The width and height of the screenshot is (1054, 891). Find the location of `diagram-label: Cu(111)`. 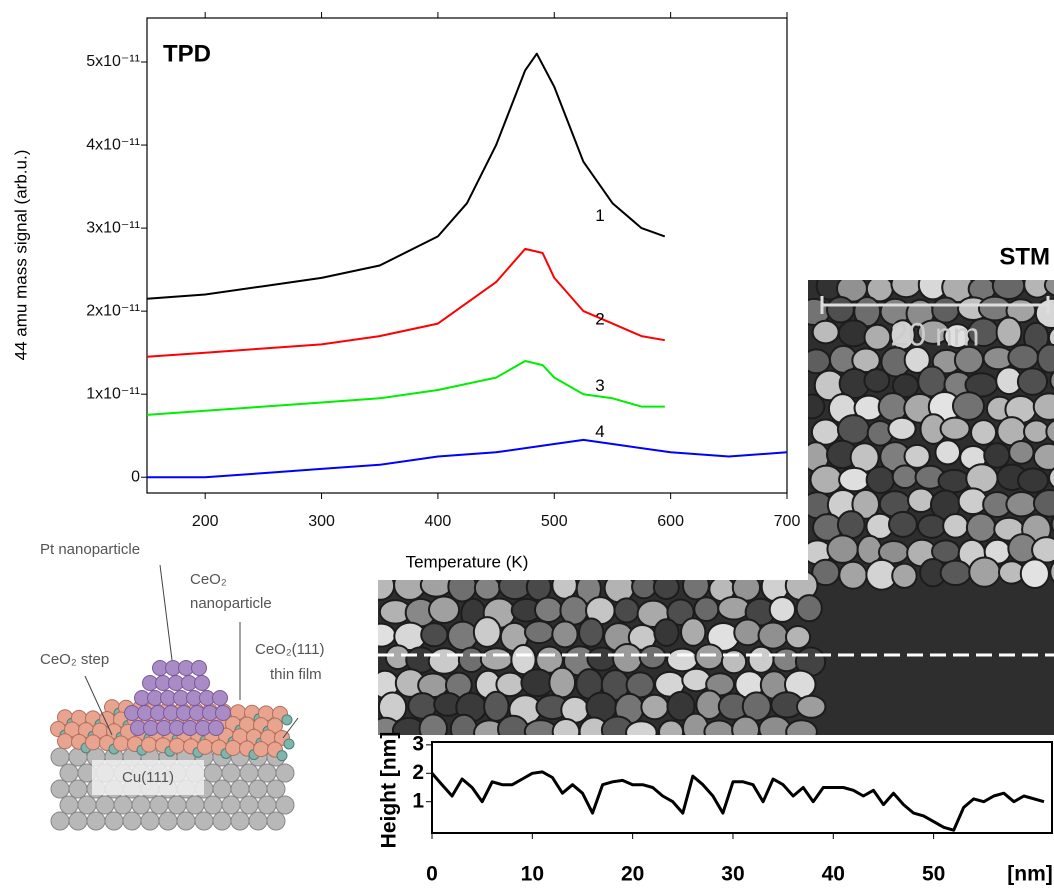

diagram-label: Cu(111) is located at coordinates (148, 777).